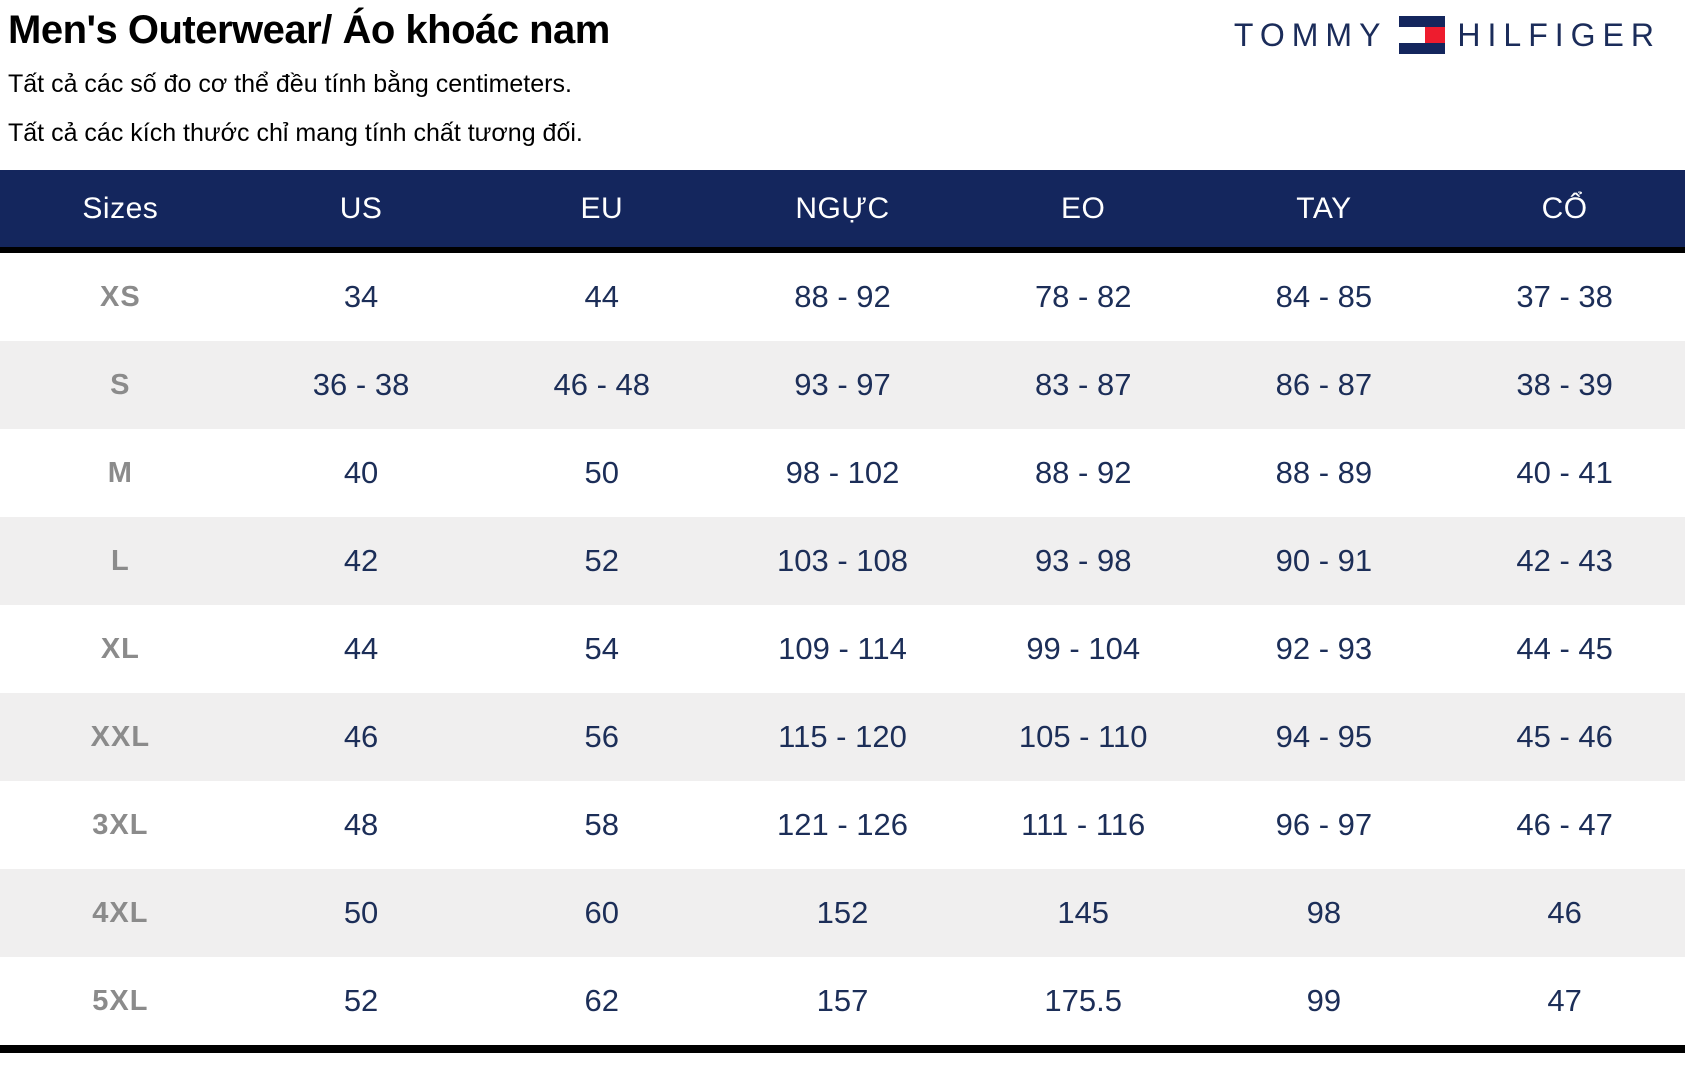 This screenshot has height=1080, width=1685. What do you see at coordinates (602, 1000) in the screenshot?
I see `measurement-value: 62` at bounding box center [602, 1000].